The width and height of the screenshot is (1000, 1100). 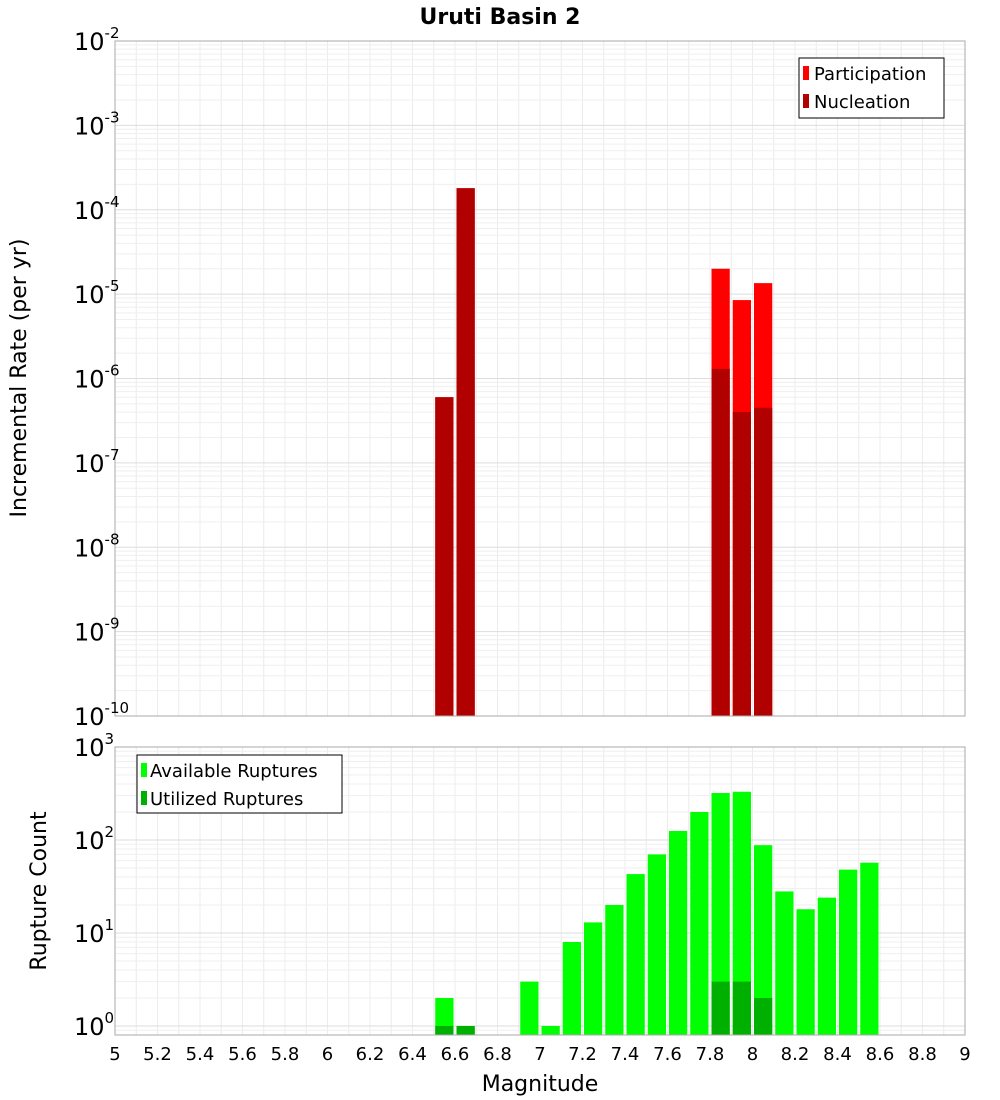 I want to click on x-tick-label: 6.8, so click(x=497, y=1054).